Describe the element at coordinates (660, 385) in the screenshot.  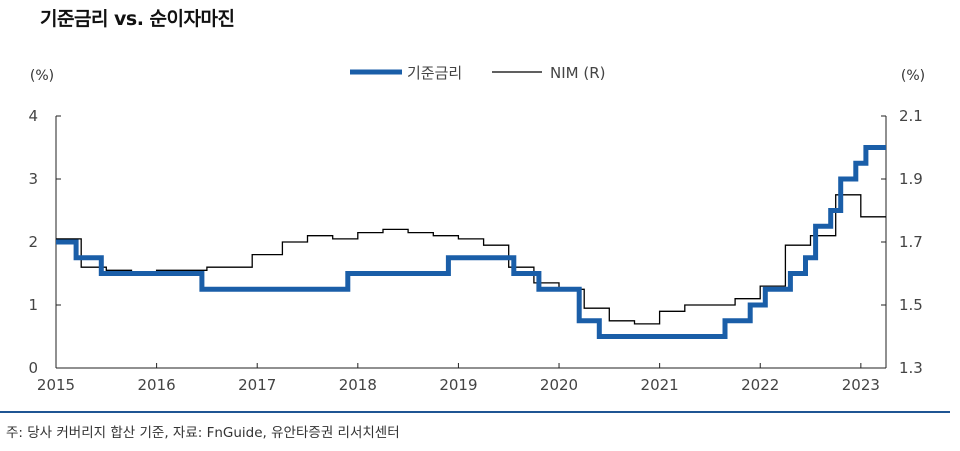
I see `x-tick-label: 2021` at that location.